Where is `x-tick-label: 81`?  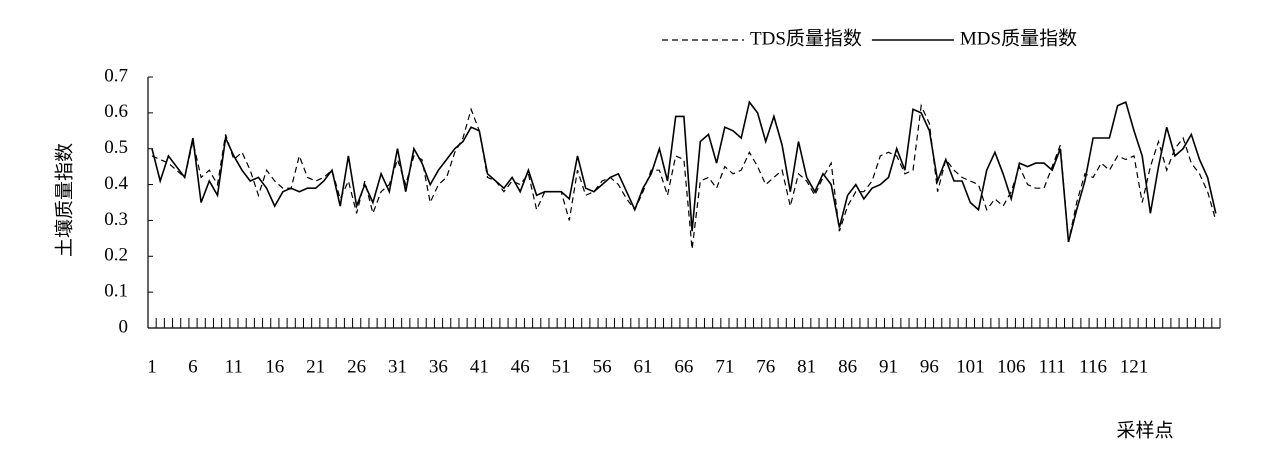 x-tick-label: 81 is located at coordinates (806, 366).